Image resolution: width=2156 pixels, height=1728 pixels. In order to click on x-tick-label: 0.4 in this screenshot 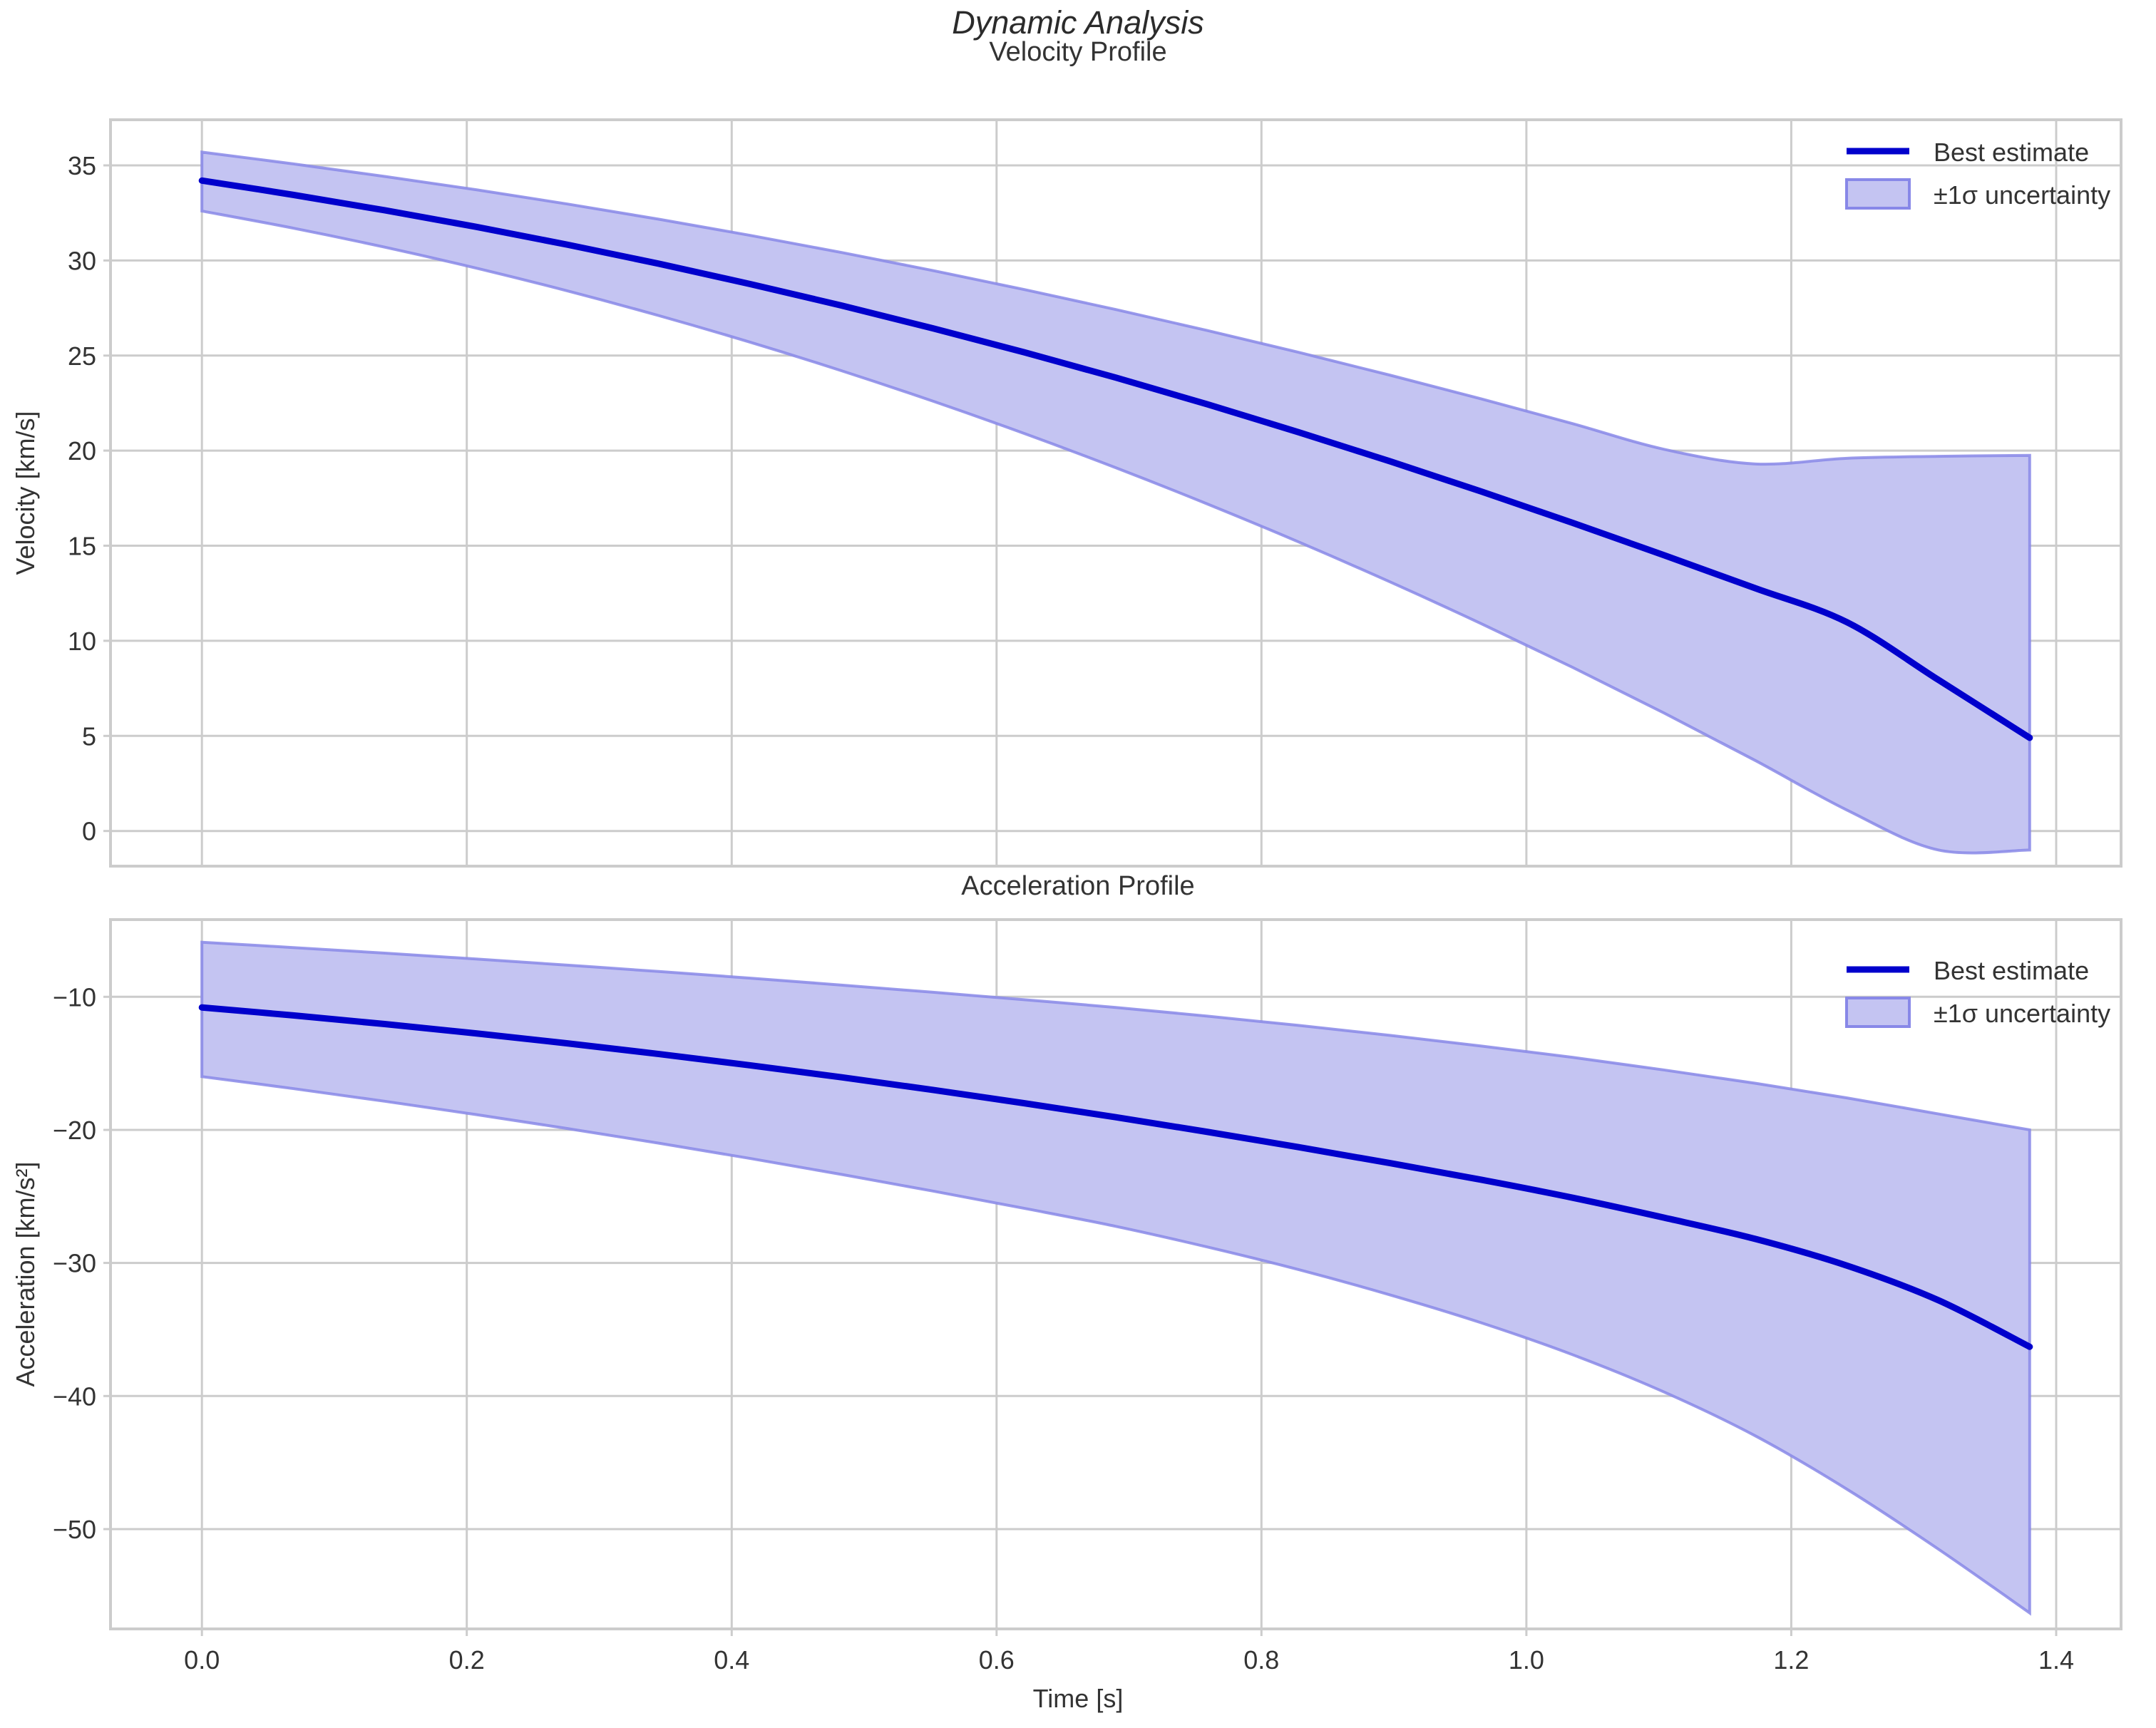, I will do `click(731, 1660)`.